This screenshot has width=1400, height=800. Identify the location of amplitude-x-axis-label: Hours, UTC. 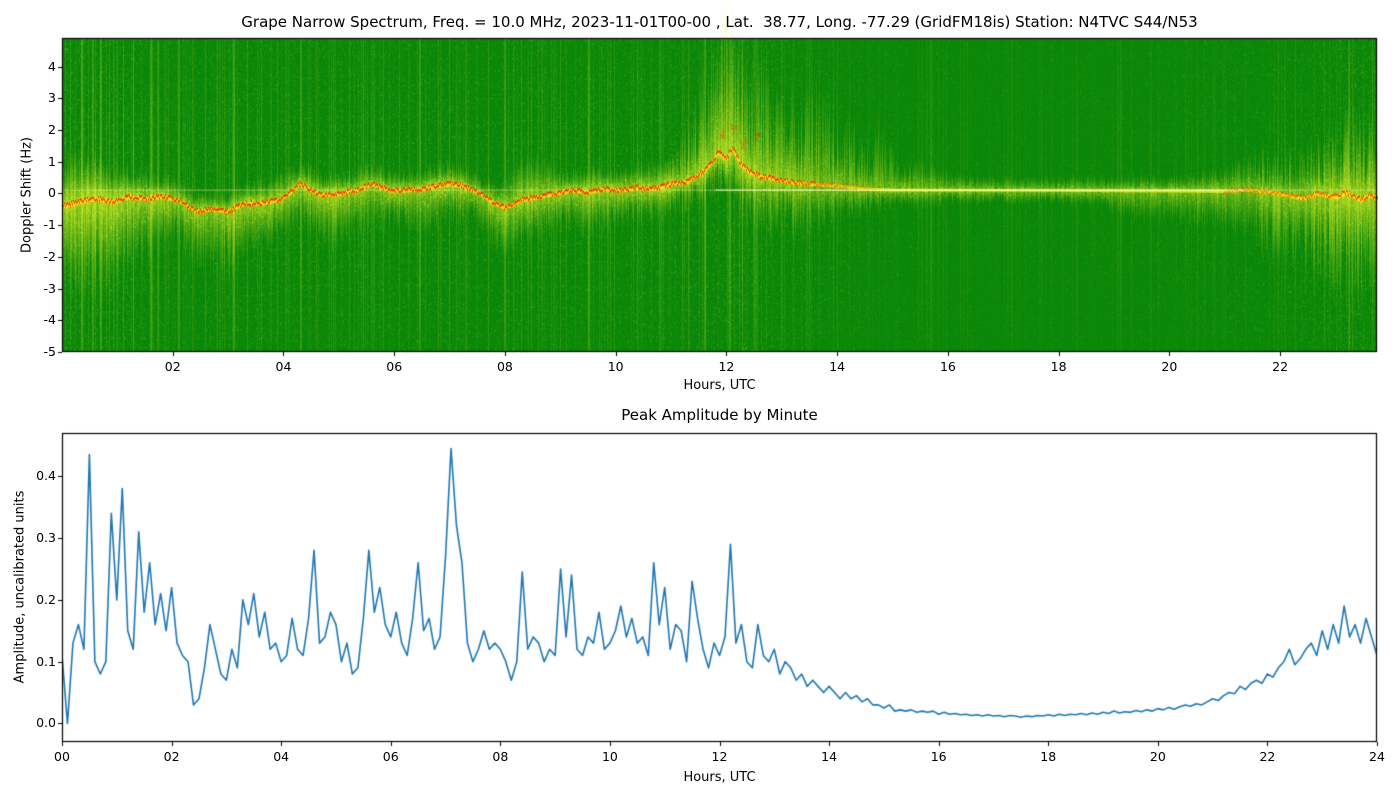
(719, 777).